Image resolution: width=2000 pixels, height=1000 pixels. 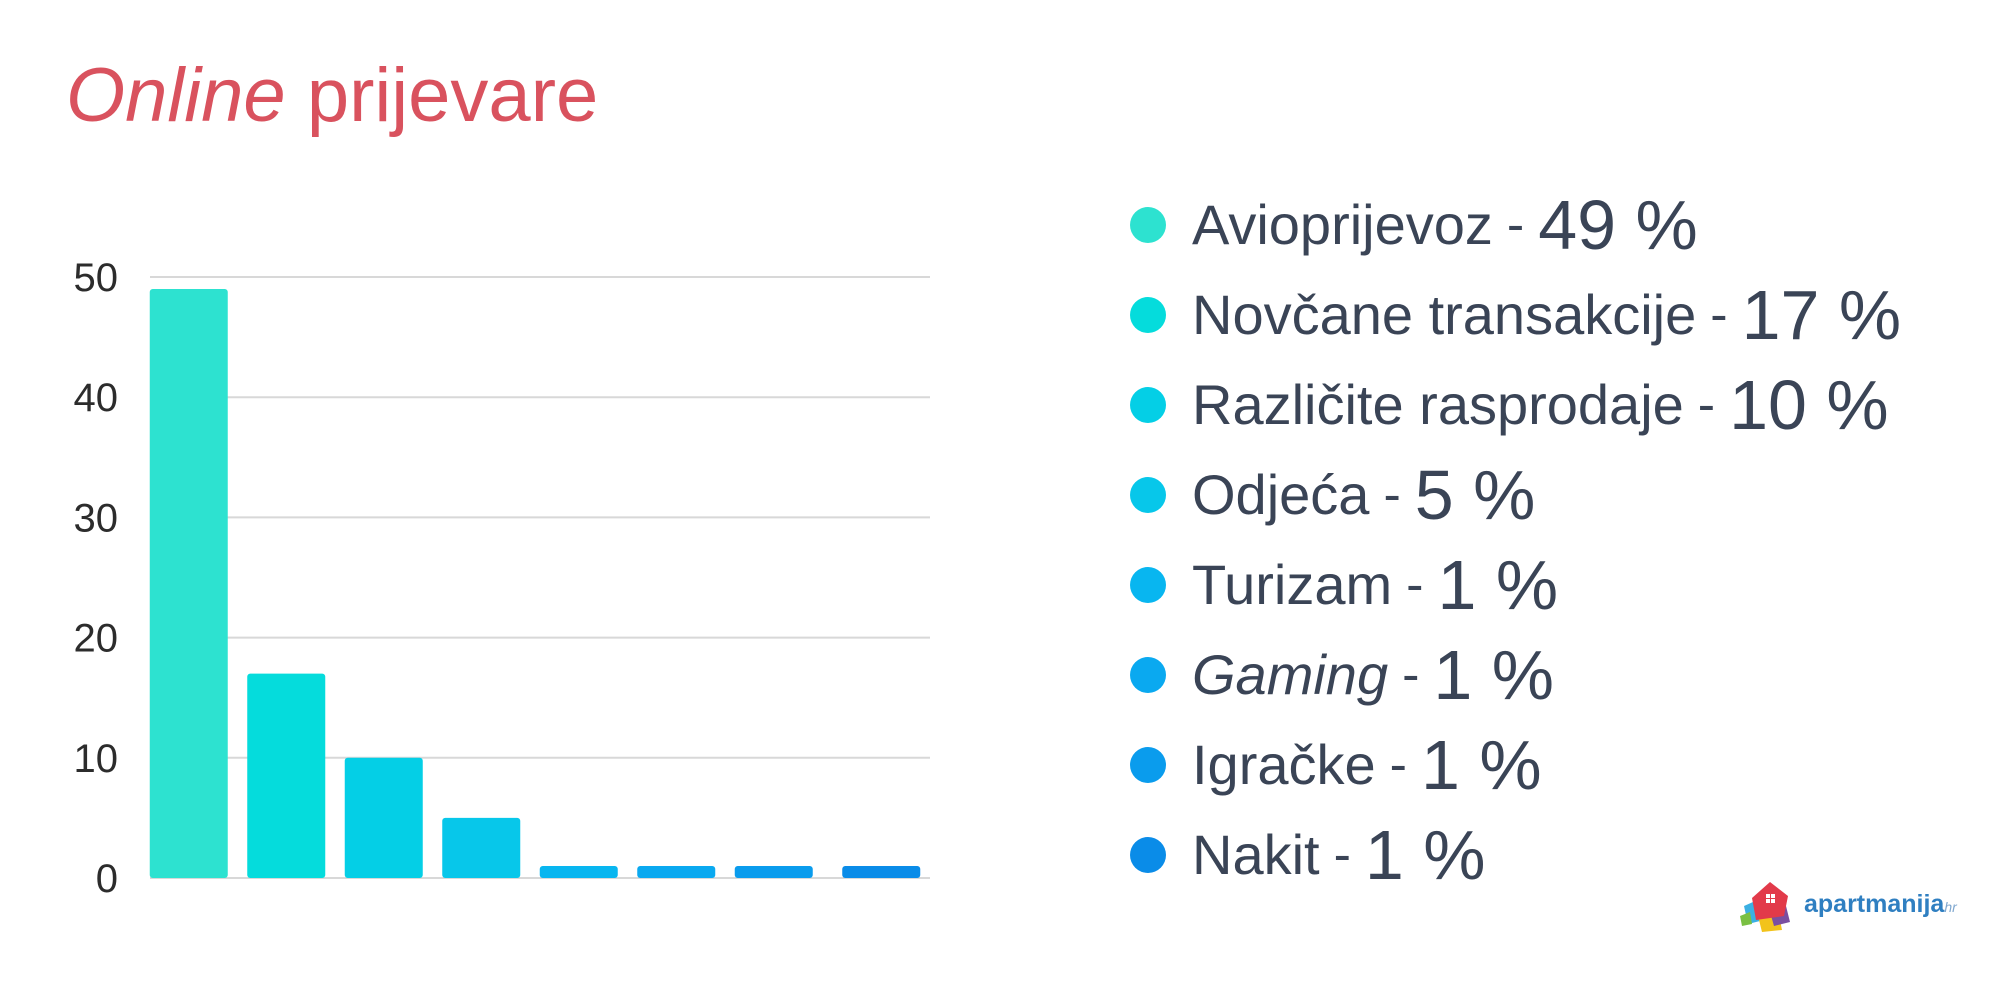 I want to click on logo-name: apartmanija, so click(x=1874, y=903).